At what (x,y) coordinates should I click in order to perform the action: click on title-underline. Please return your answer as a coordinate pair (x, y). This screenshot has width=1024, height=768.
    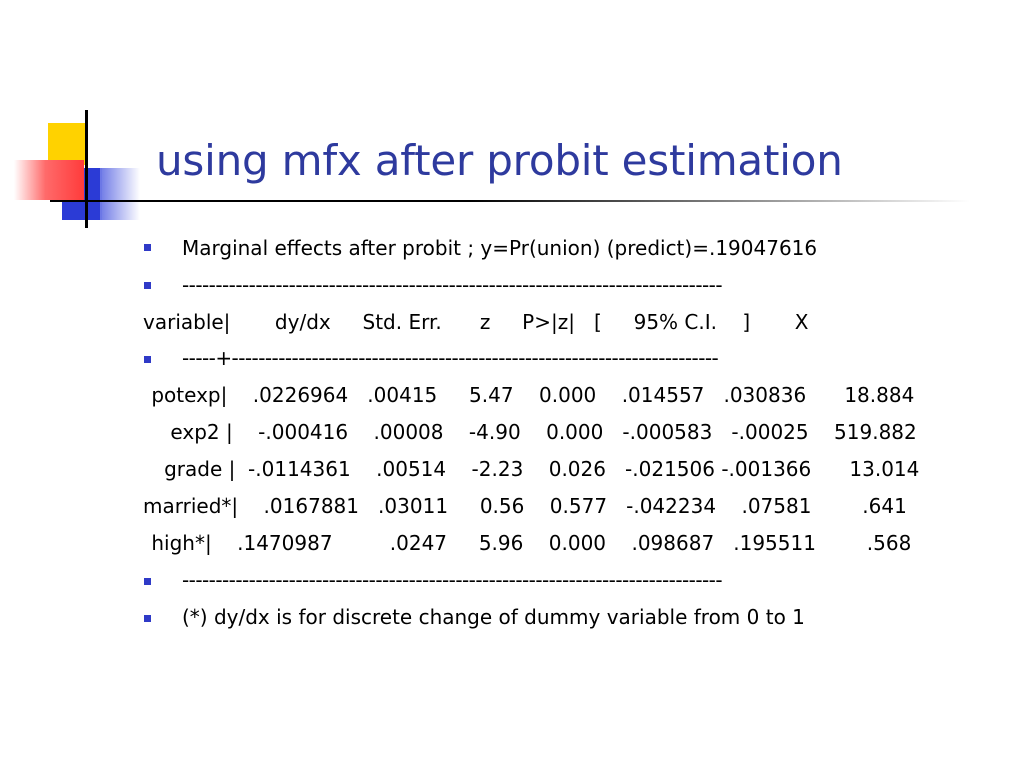
    Looking at the image, I should click on (260, 201).